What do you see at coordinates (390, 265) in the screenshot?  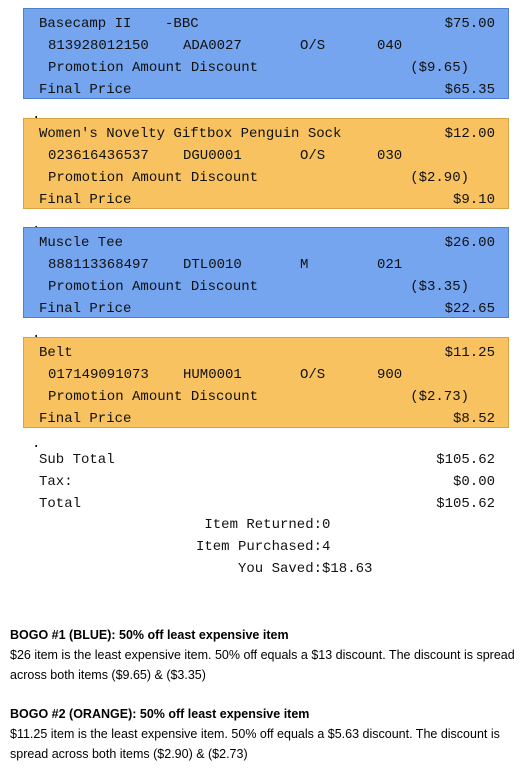 I see `item-dept: 021` at bounding box center [390, 265].